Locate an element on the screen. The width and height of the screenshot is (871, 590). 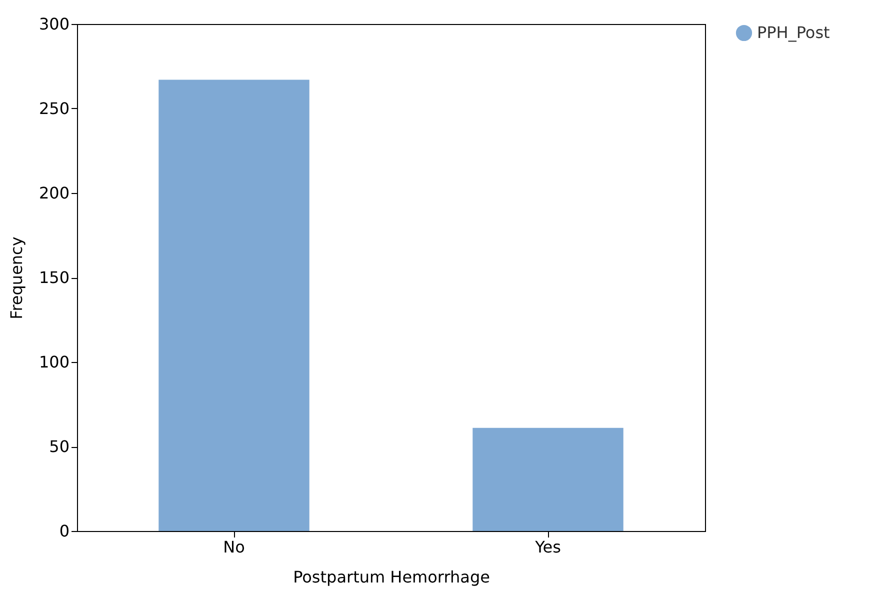
x-tick-label: No is located at coordinates (234, 547).